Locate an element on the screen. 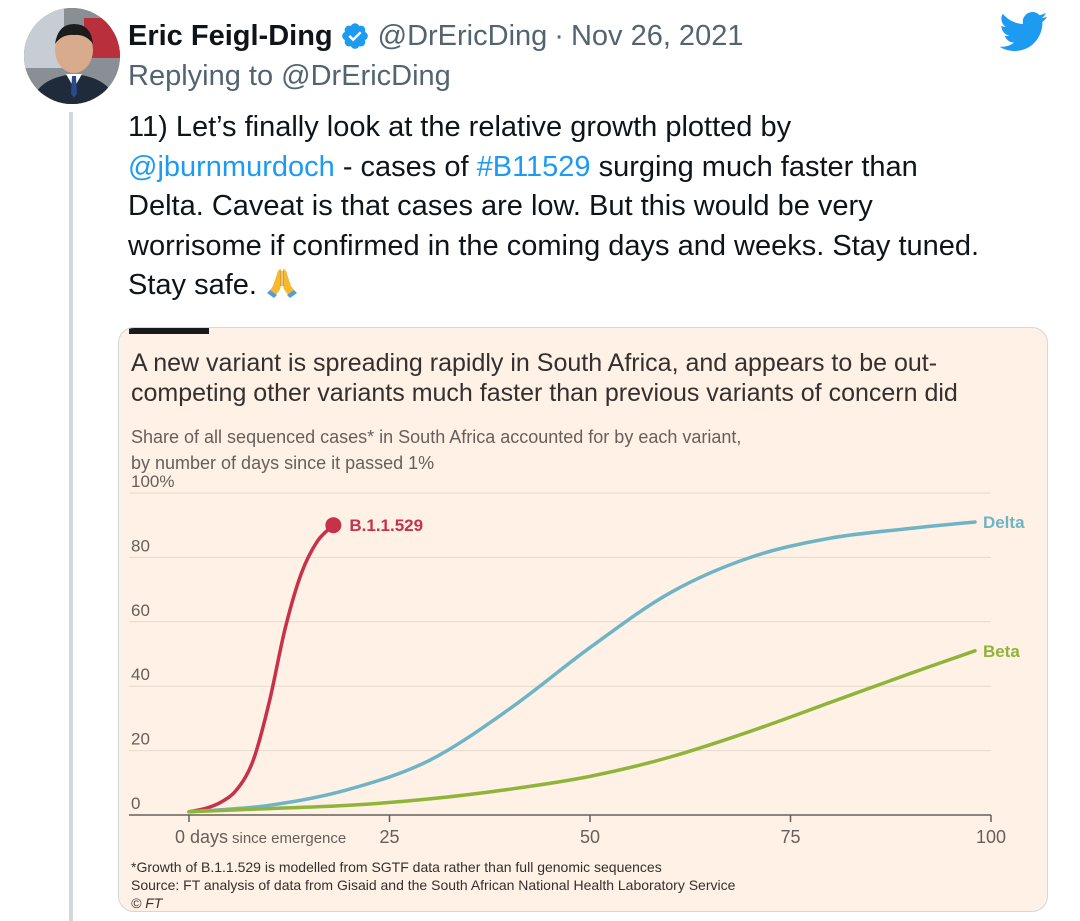 Image resolution: width=1080 pixels, height=921 pixels. replying-to: Replying to @DrEricDing is located at coordinates (289, 76).